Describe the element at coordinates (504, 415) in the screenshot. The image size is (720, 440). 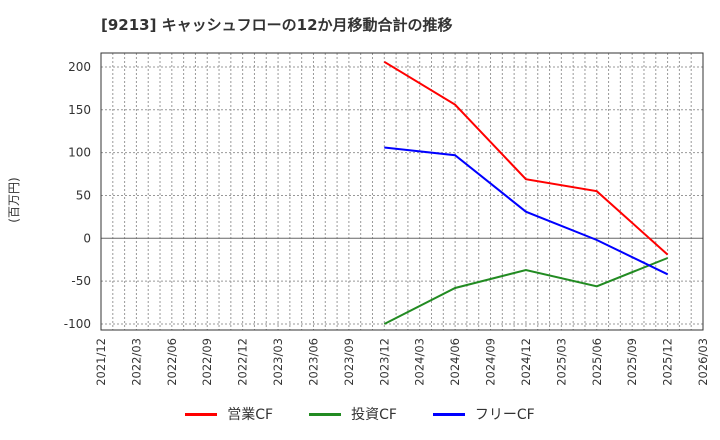
I see `legend-label: フリーCF` at that location.